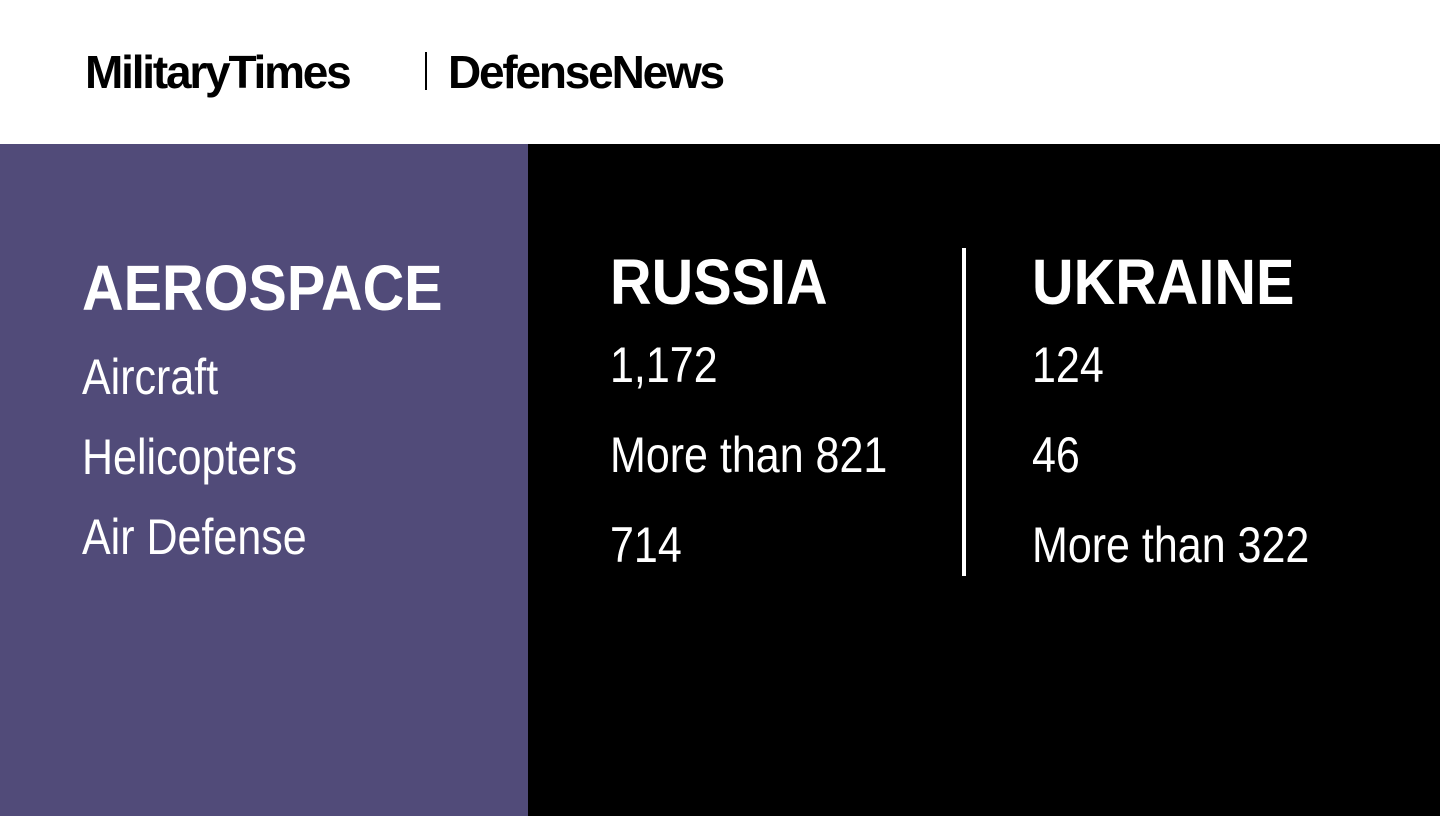 This screenshot has height=816, width=1440. I want to click on russia-value-aircraft: 1,172, so click(664, 365).